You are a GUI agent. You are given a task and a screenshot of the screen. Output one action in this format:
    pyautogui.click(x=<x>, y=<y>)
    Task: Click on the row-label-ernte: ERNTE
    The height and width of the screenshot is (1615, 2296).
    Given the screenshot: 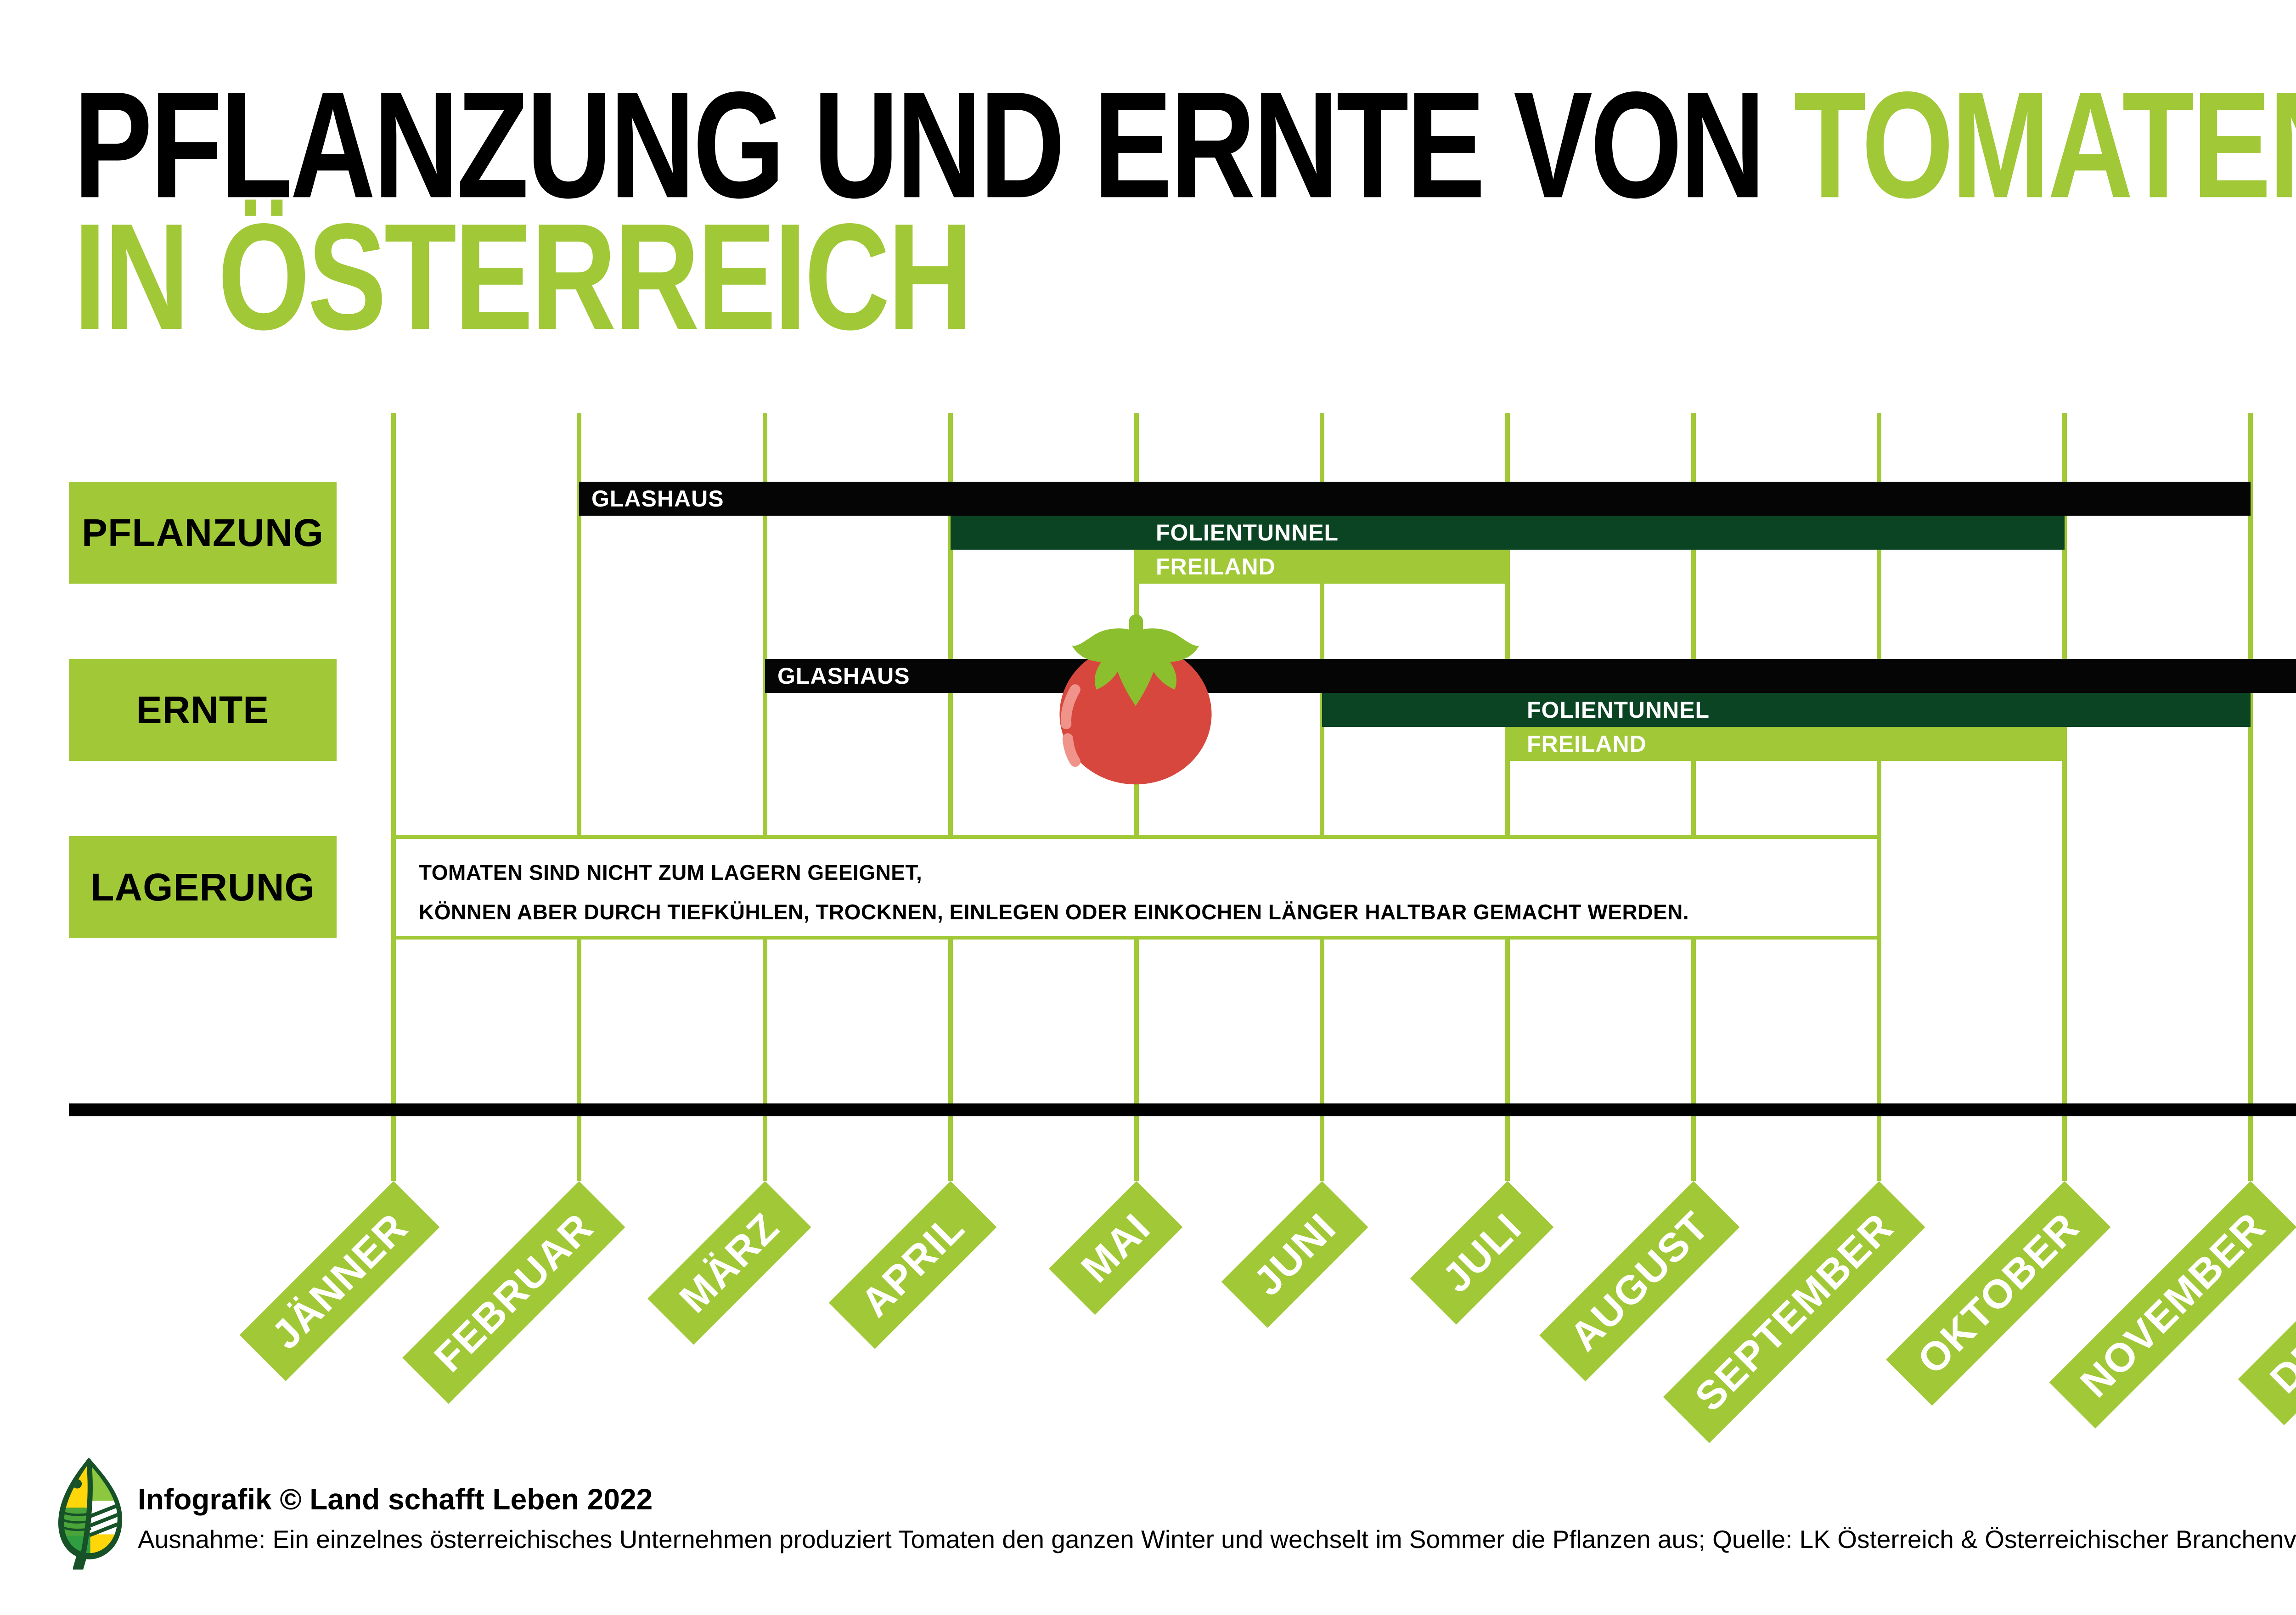 What is the action you would take?
    pyautogui.click(x=203, y=710)
    